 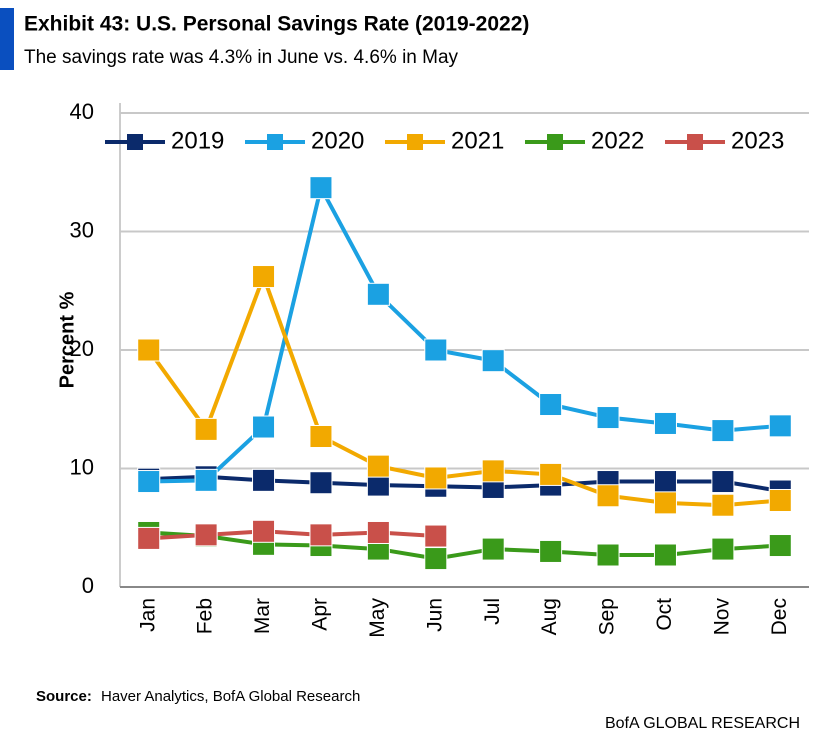 I want to click on x-tick-label: Feb, so click(x=205, y=616).